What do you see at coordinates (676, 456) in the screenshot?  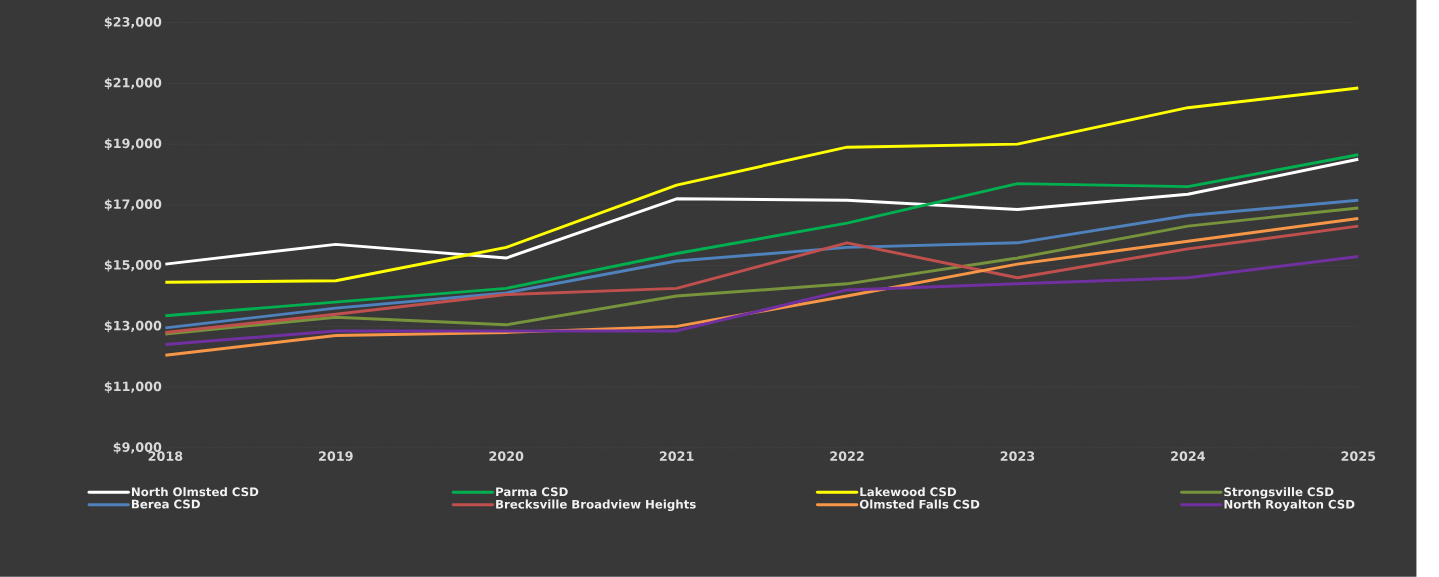 I see `x-tick-label: 2021` at bounding box center [676, 456].